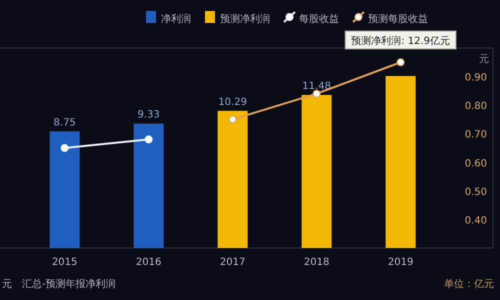 The width and height of the screenshot is (500, 300). Describe the element at coordinates (398, 19) in the screenshot. I see `legend-label: 预测每股收益` at that location.